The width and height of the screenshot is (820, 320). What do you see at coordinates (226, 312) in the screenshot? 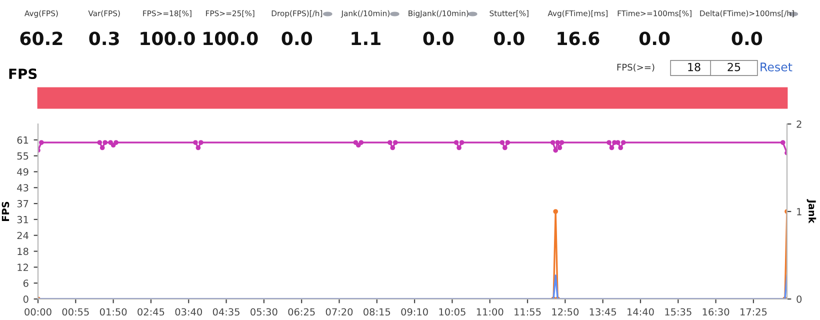
I see `x-tick-label: 04:35` at bounding box center [226, 312].